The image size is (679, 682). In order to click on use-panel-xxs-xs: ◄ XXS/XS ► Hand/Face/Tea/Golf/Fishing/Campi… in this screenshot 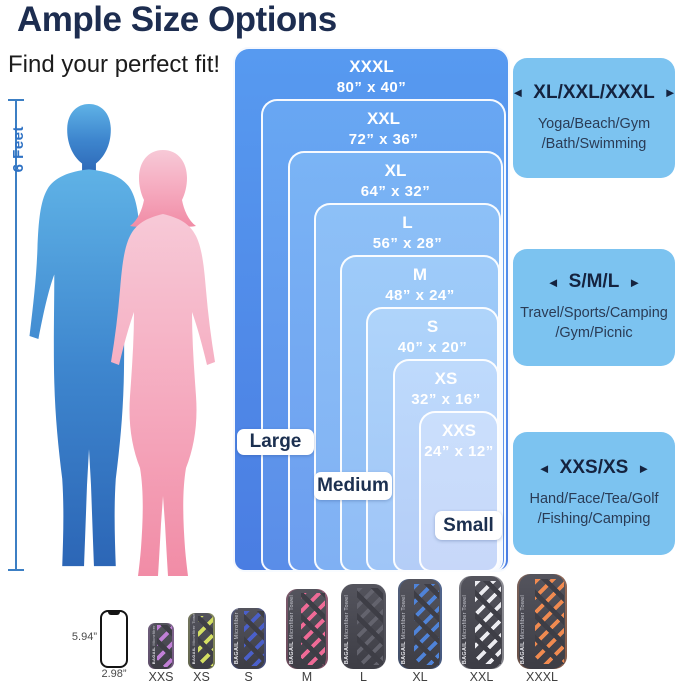, I will do `click(594, 493)`.